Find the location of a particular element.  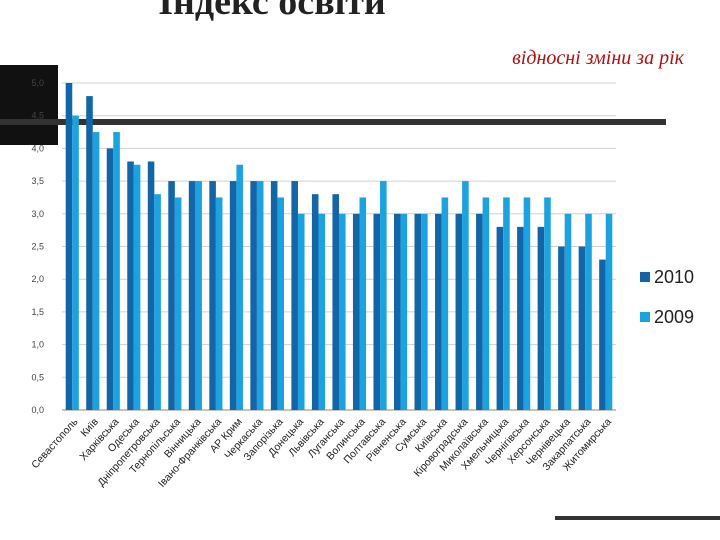

y-tick-label: 4,0 is located at coordinates (37, 148).